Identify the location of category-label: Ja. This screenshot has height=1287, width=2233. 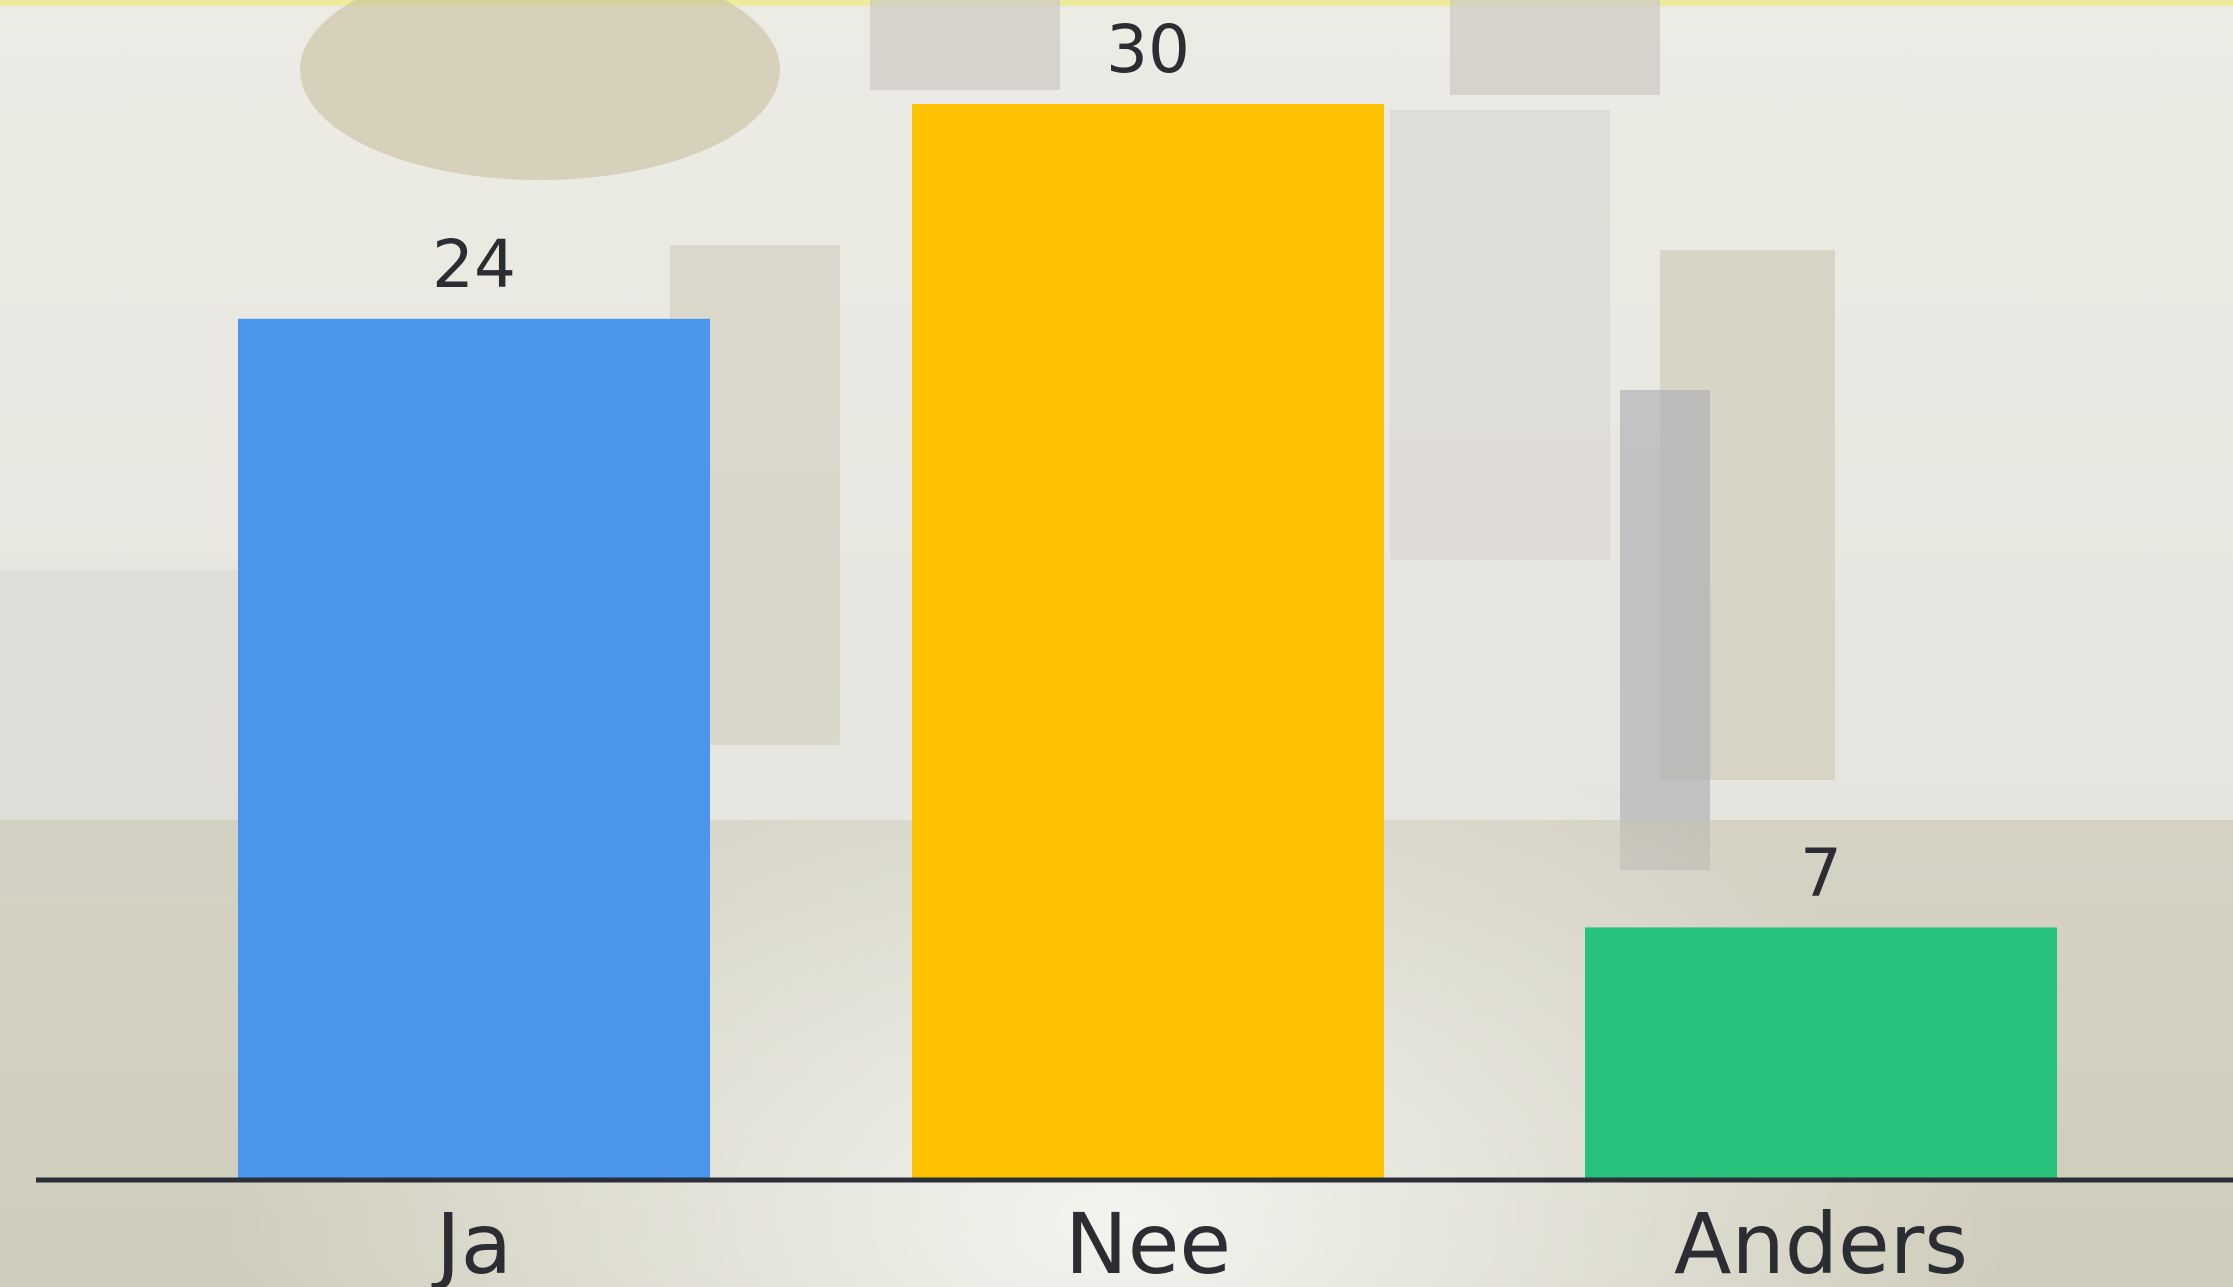
(471, 1241).